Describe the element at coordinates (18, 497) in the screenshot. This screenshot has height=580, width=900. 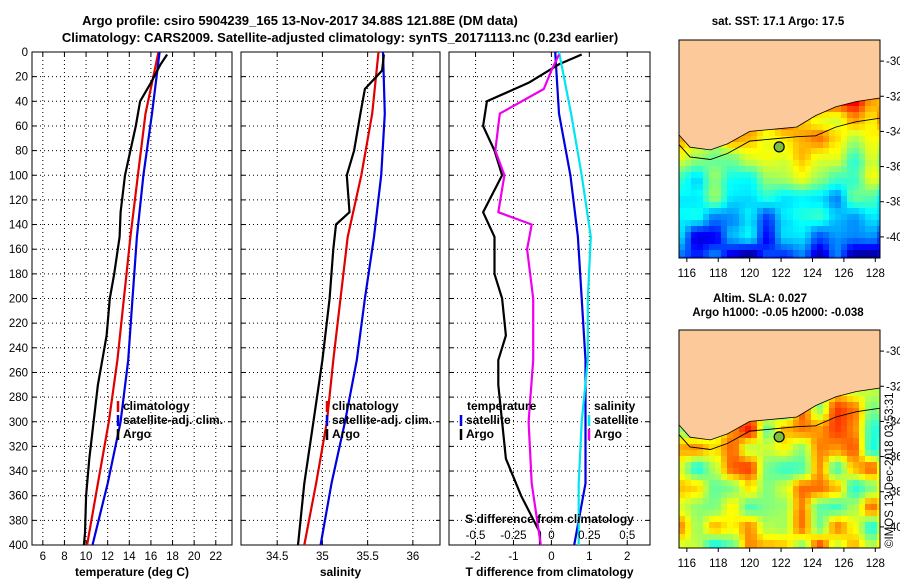
I see `y-tick-label: 360` at that location.